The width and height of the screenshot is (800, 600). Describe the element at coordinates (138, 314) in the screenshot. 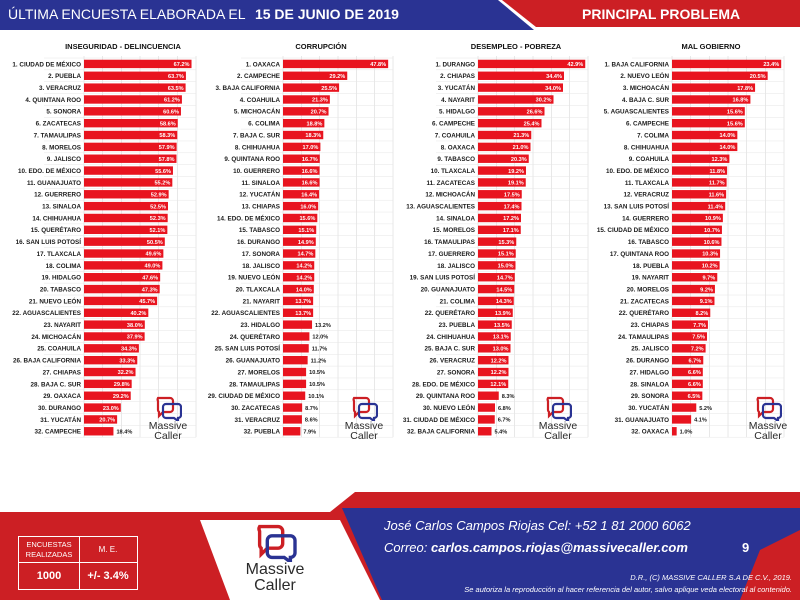

I see `value-label: 40.2%` at that location.